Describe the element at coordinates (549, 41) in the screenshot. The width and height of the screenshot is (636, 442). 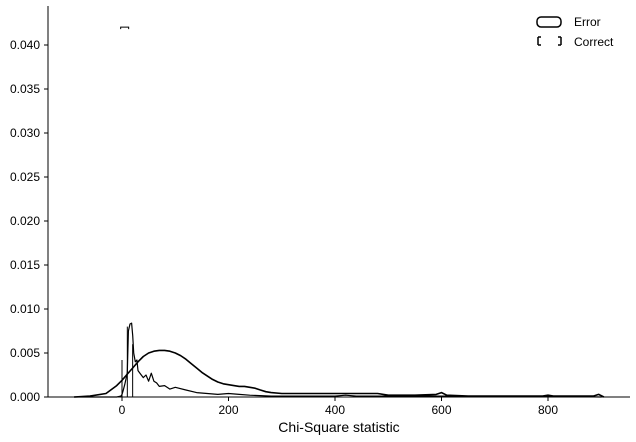
I see `legend-swatch-correct` at that location.